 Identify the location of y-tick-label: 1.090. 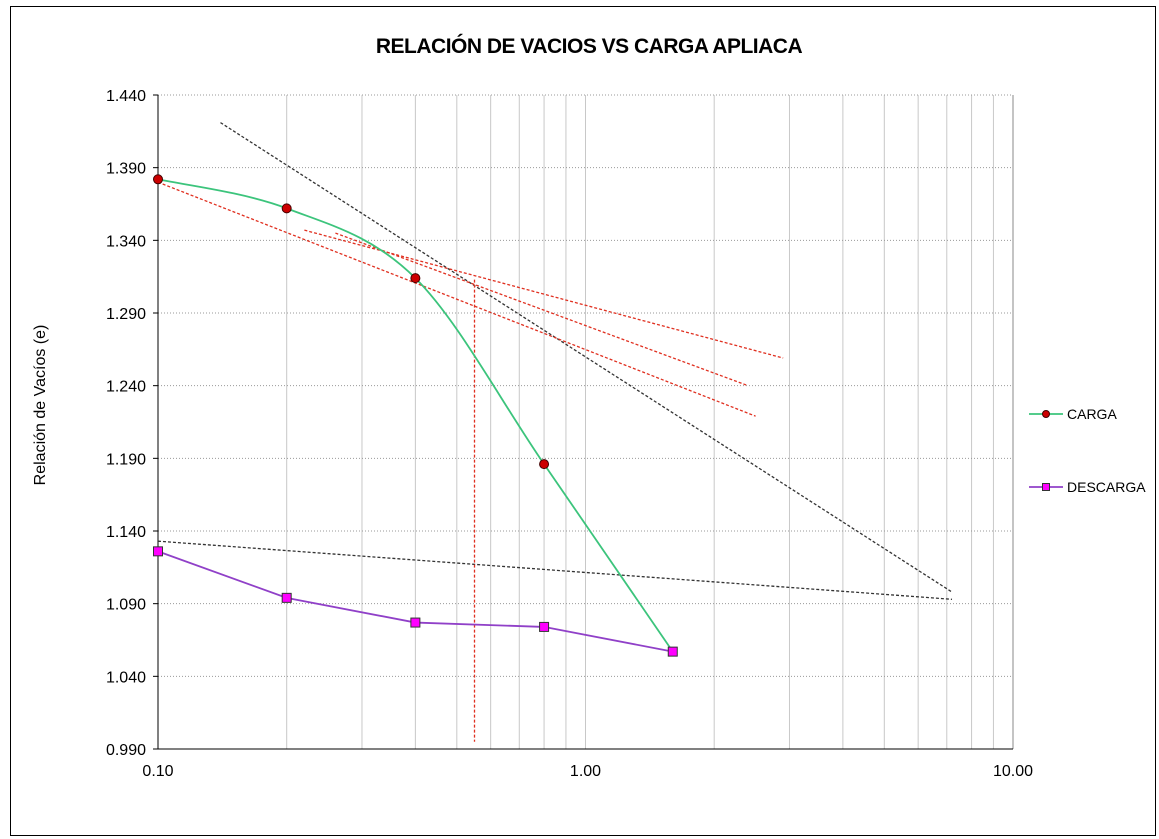
(126, 605).